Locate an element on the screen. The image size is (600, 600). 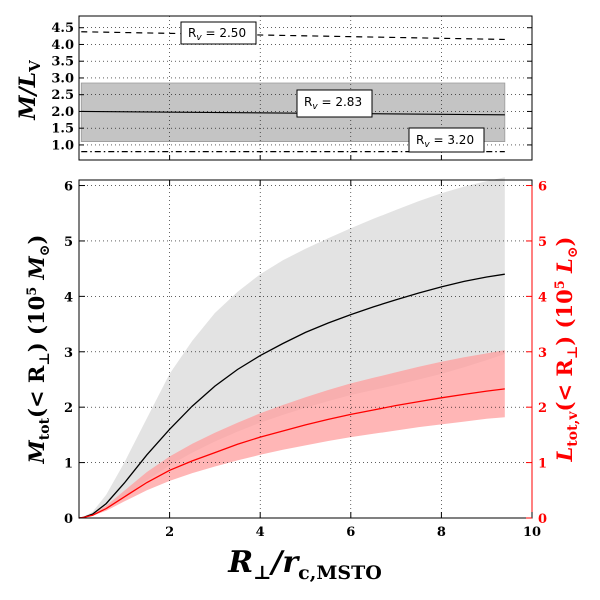
top-ytick-label-3: 3.0 is located at coordinates (62, 78).